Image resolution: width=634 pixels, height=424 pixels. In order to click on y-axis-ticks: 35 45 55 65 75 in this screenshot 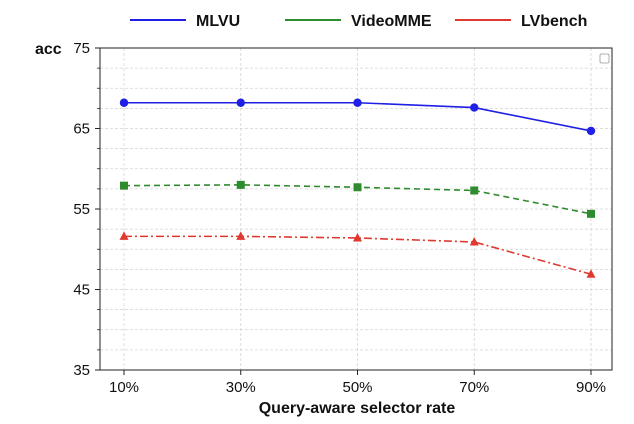, I will do `click(86, 209)`.